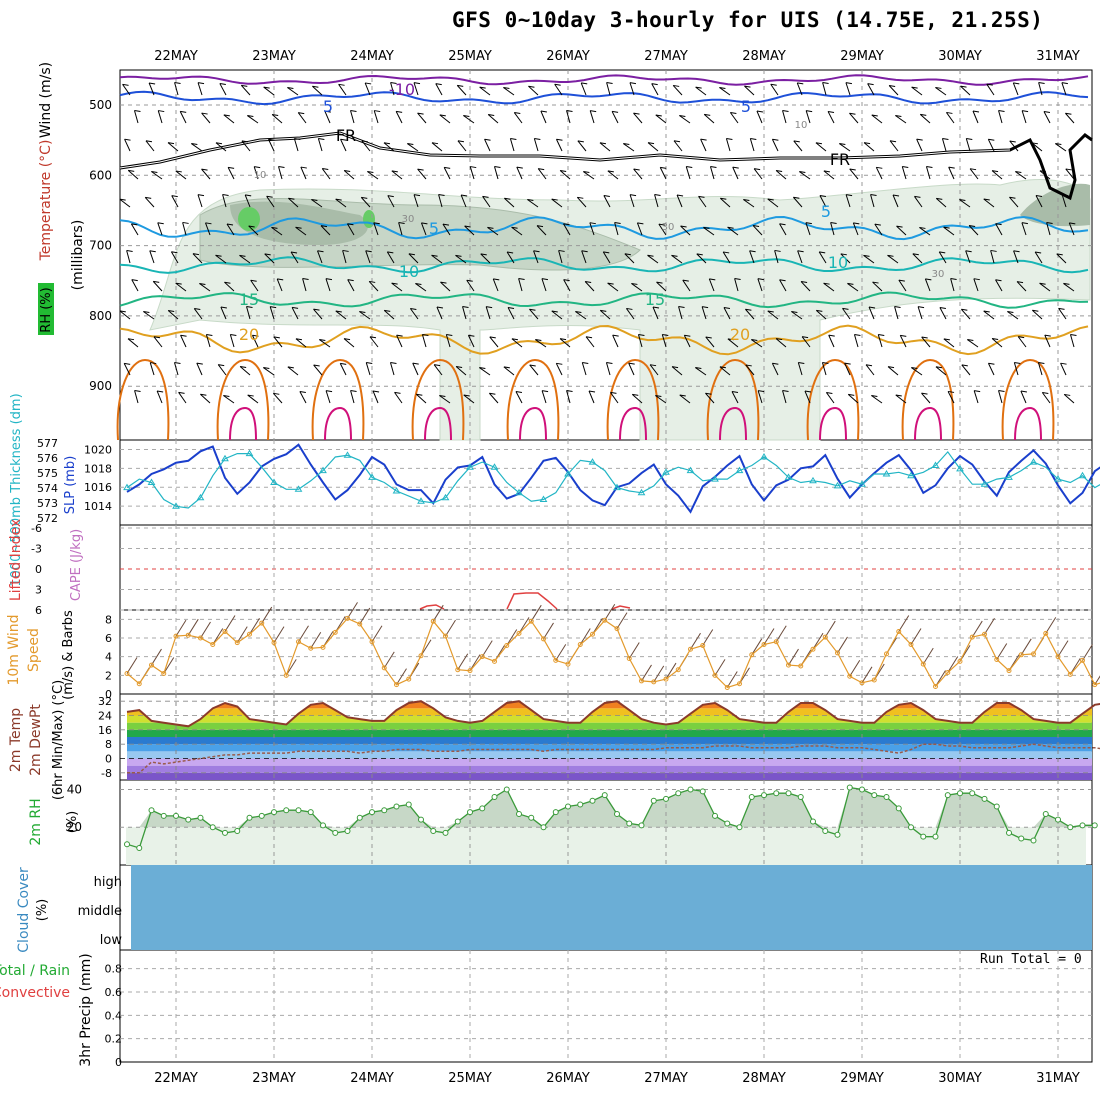  Describe the element at coordinates (46, 201) in the screenshot. I see `ylabel-temperature: Temperature (°C)` at that location.